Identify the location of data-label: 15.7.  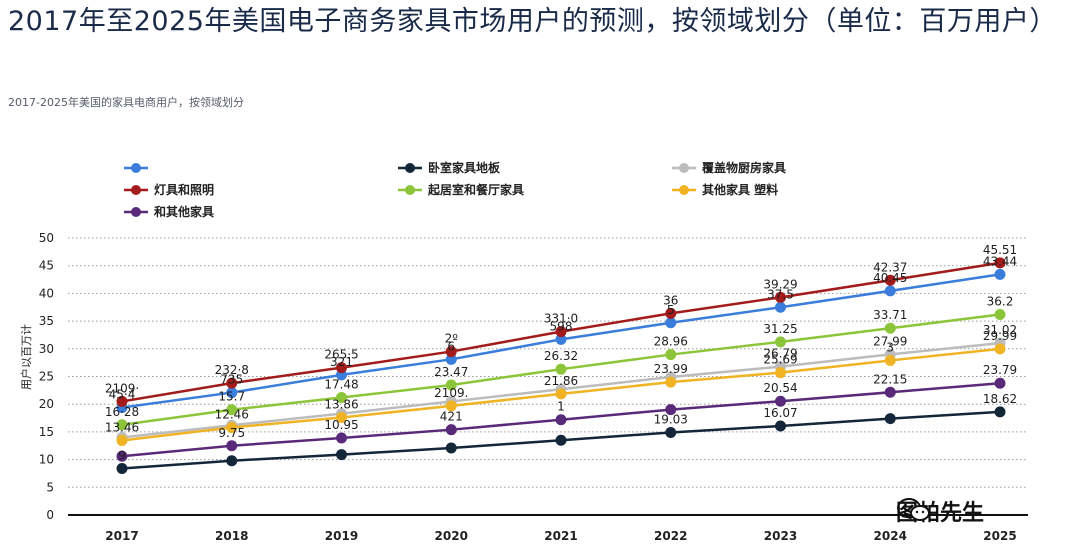
(231, 397).